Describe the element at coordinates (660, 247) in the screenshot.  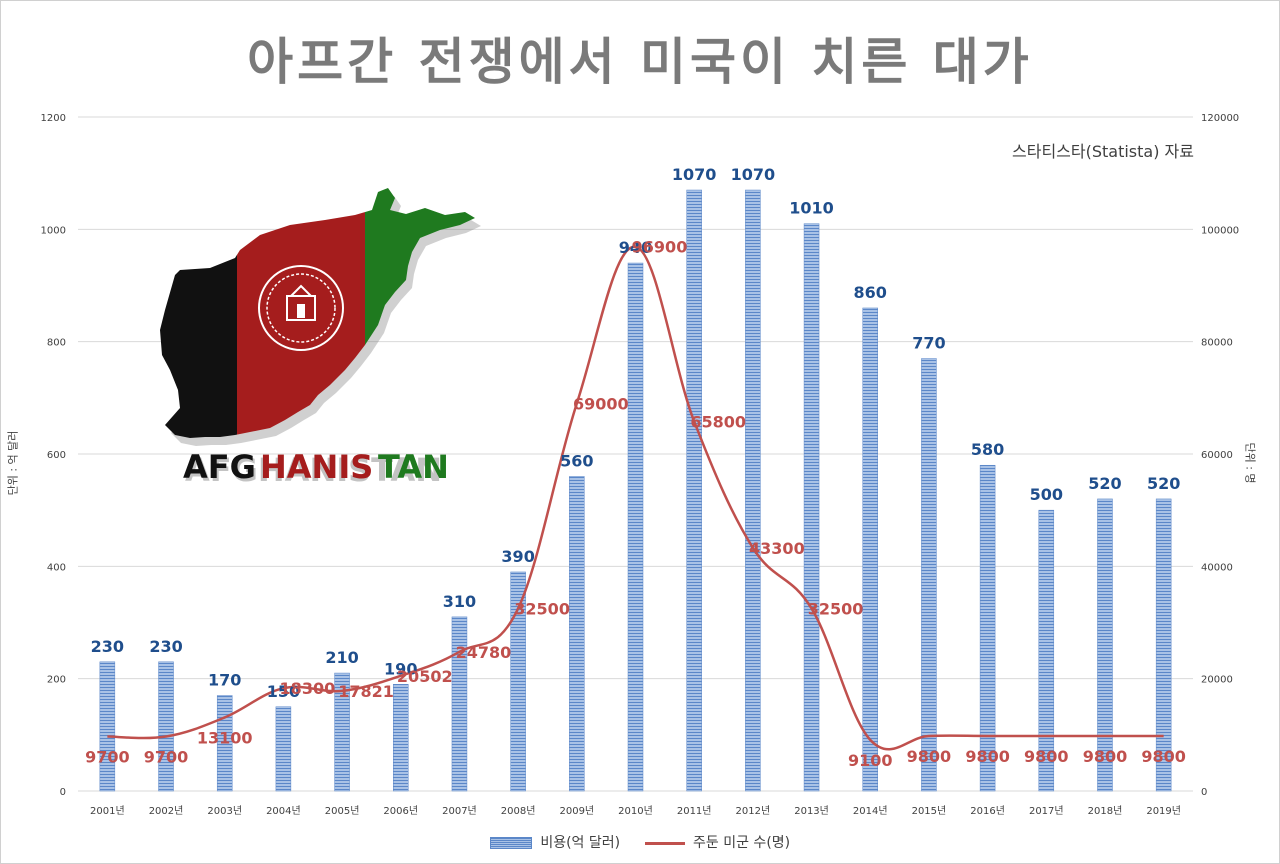
I see `line-value-label: 96900` at that location.